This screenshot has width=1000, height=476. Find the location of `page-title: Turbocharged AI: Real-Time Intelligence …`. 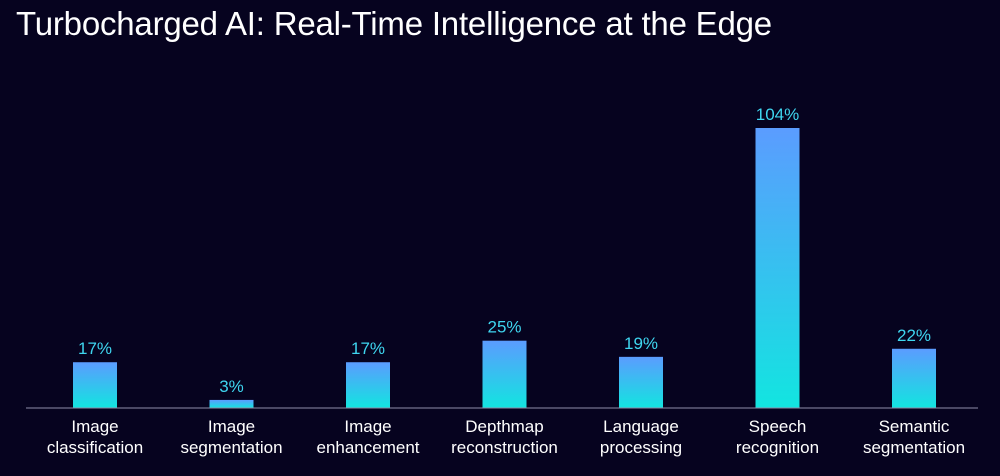

page-title: Turbocharged AI: Real-Time Intelligence … is located at coordinates (394, 23).